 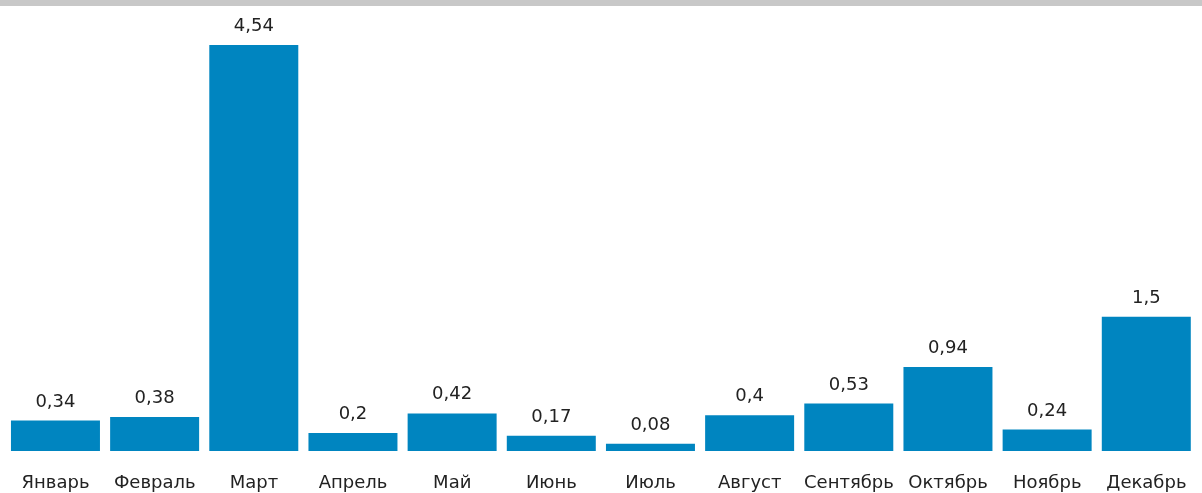 I want to click on data-label: 0,94, so click(x=947, y=346).